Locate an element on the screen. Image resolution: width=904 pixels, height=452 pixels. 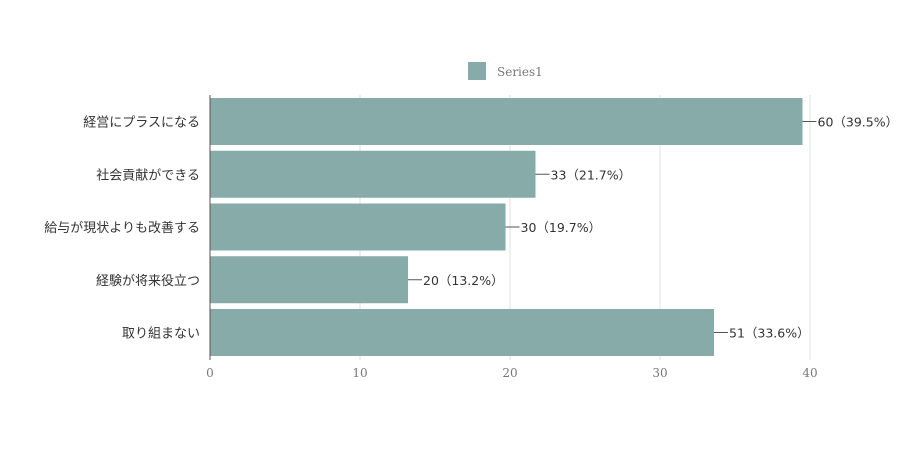
data-label: 20（13.2%） is located at coordinates (463, 280).